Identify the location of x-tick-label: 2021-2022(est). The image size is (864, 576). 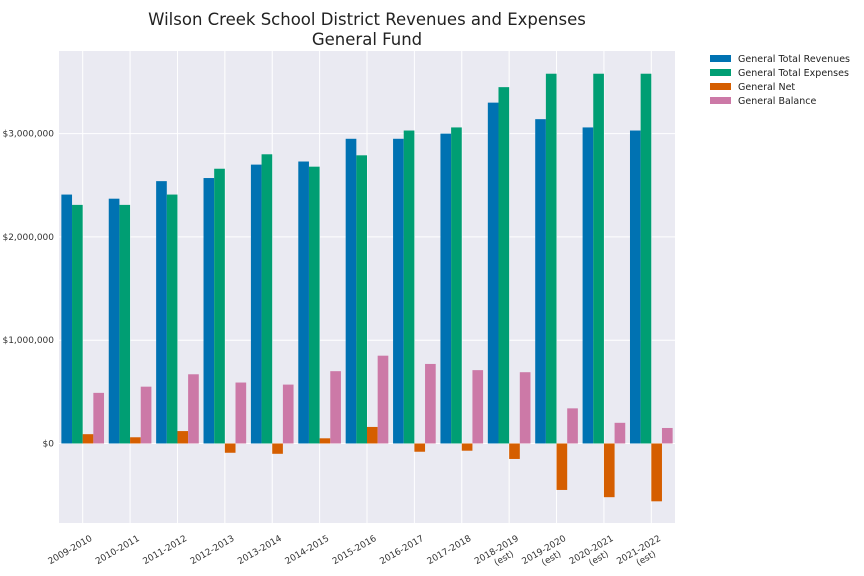
(641, 555).